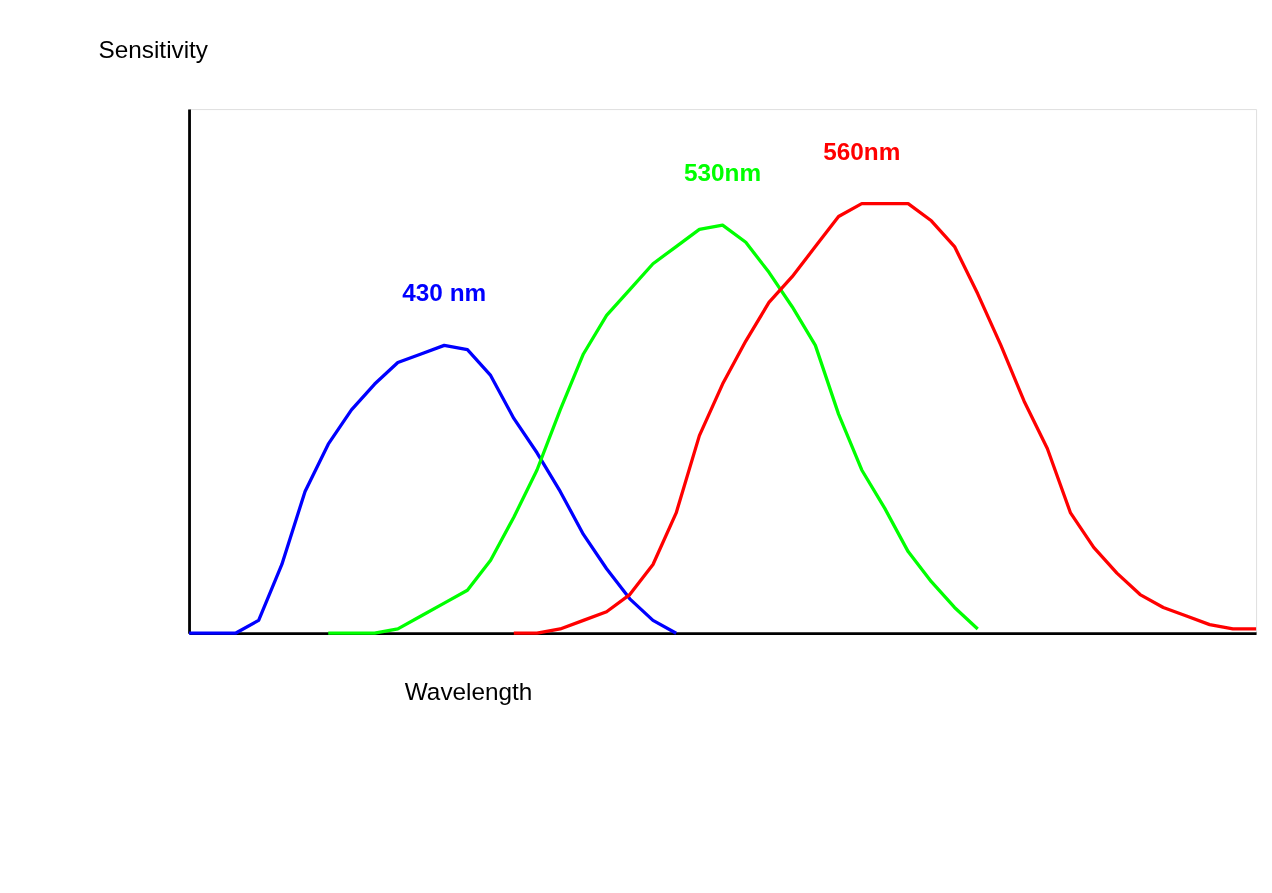 This screenshot has width=1272, height=893. Describe the element at coordinates (723, 173) in the screenshot. I see `series-label: 530nm` at that location.